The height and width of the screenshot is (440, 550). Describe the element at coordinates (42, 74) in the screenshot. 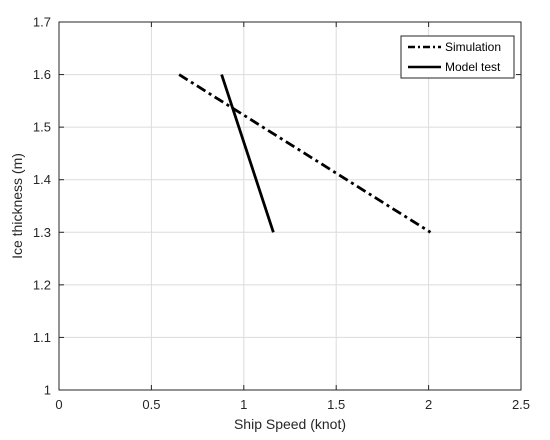

I see `y-tick-label: 1.6` at that location.